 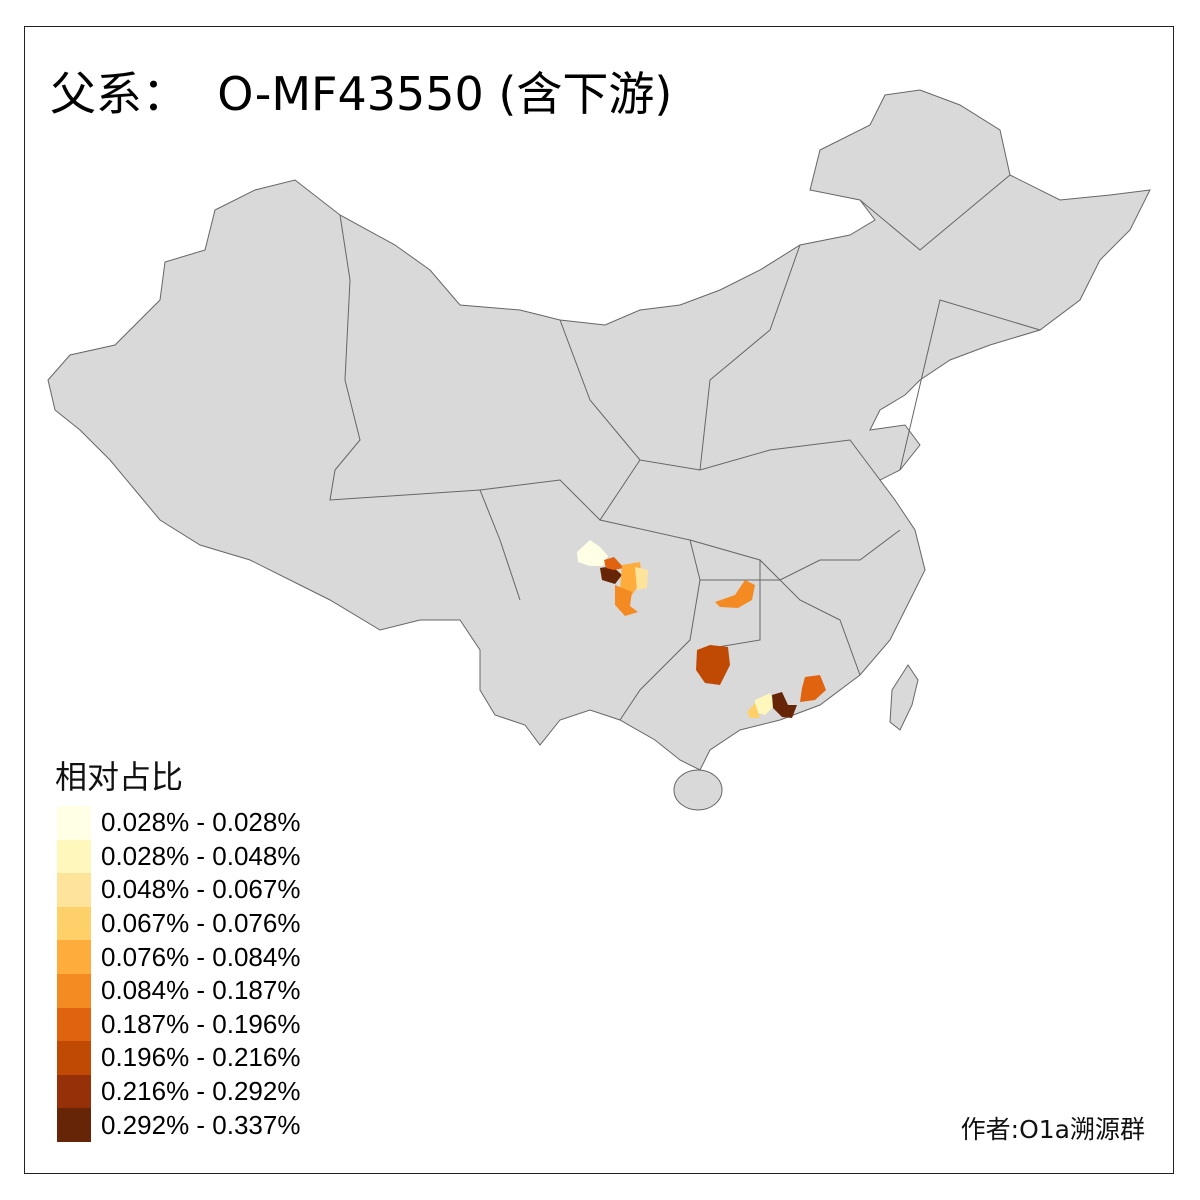 I want to click on legend-item: 0.216% - 0.292%, so click(x=179, y=1091).